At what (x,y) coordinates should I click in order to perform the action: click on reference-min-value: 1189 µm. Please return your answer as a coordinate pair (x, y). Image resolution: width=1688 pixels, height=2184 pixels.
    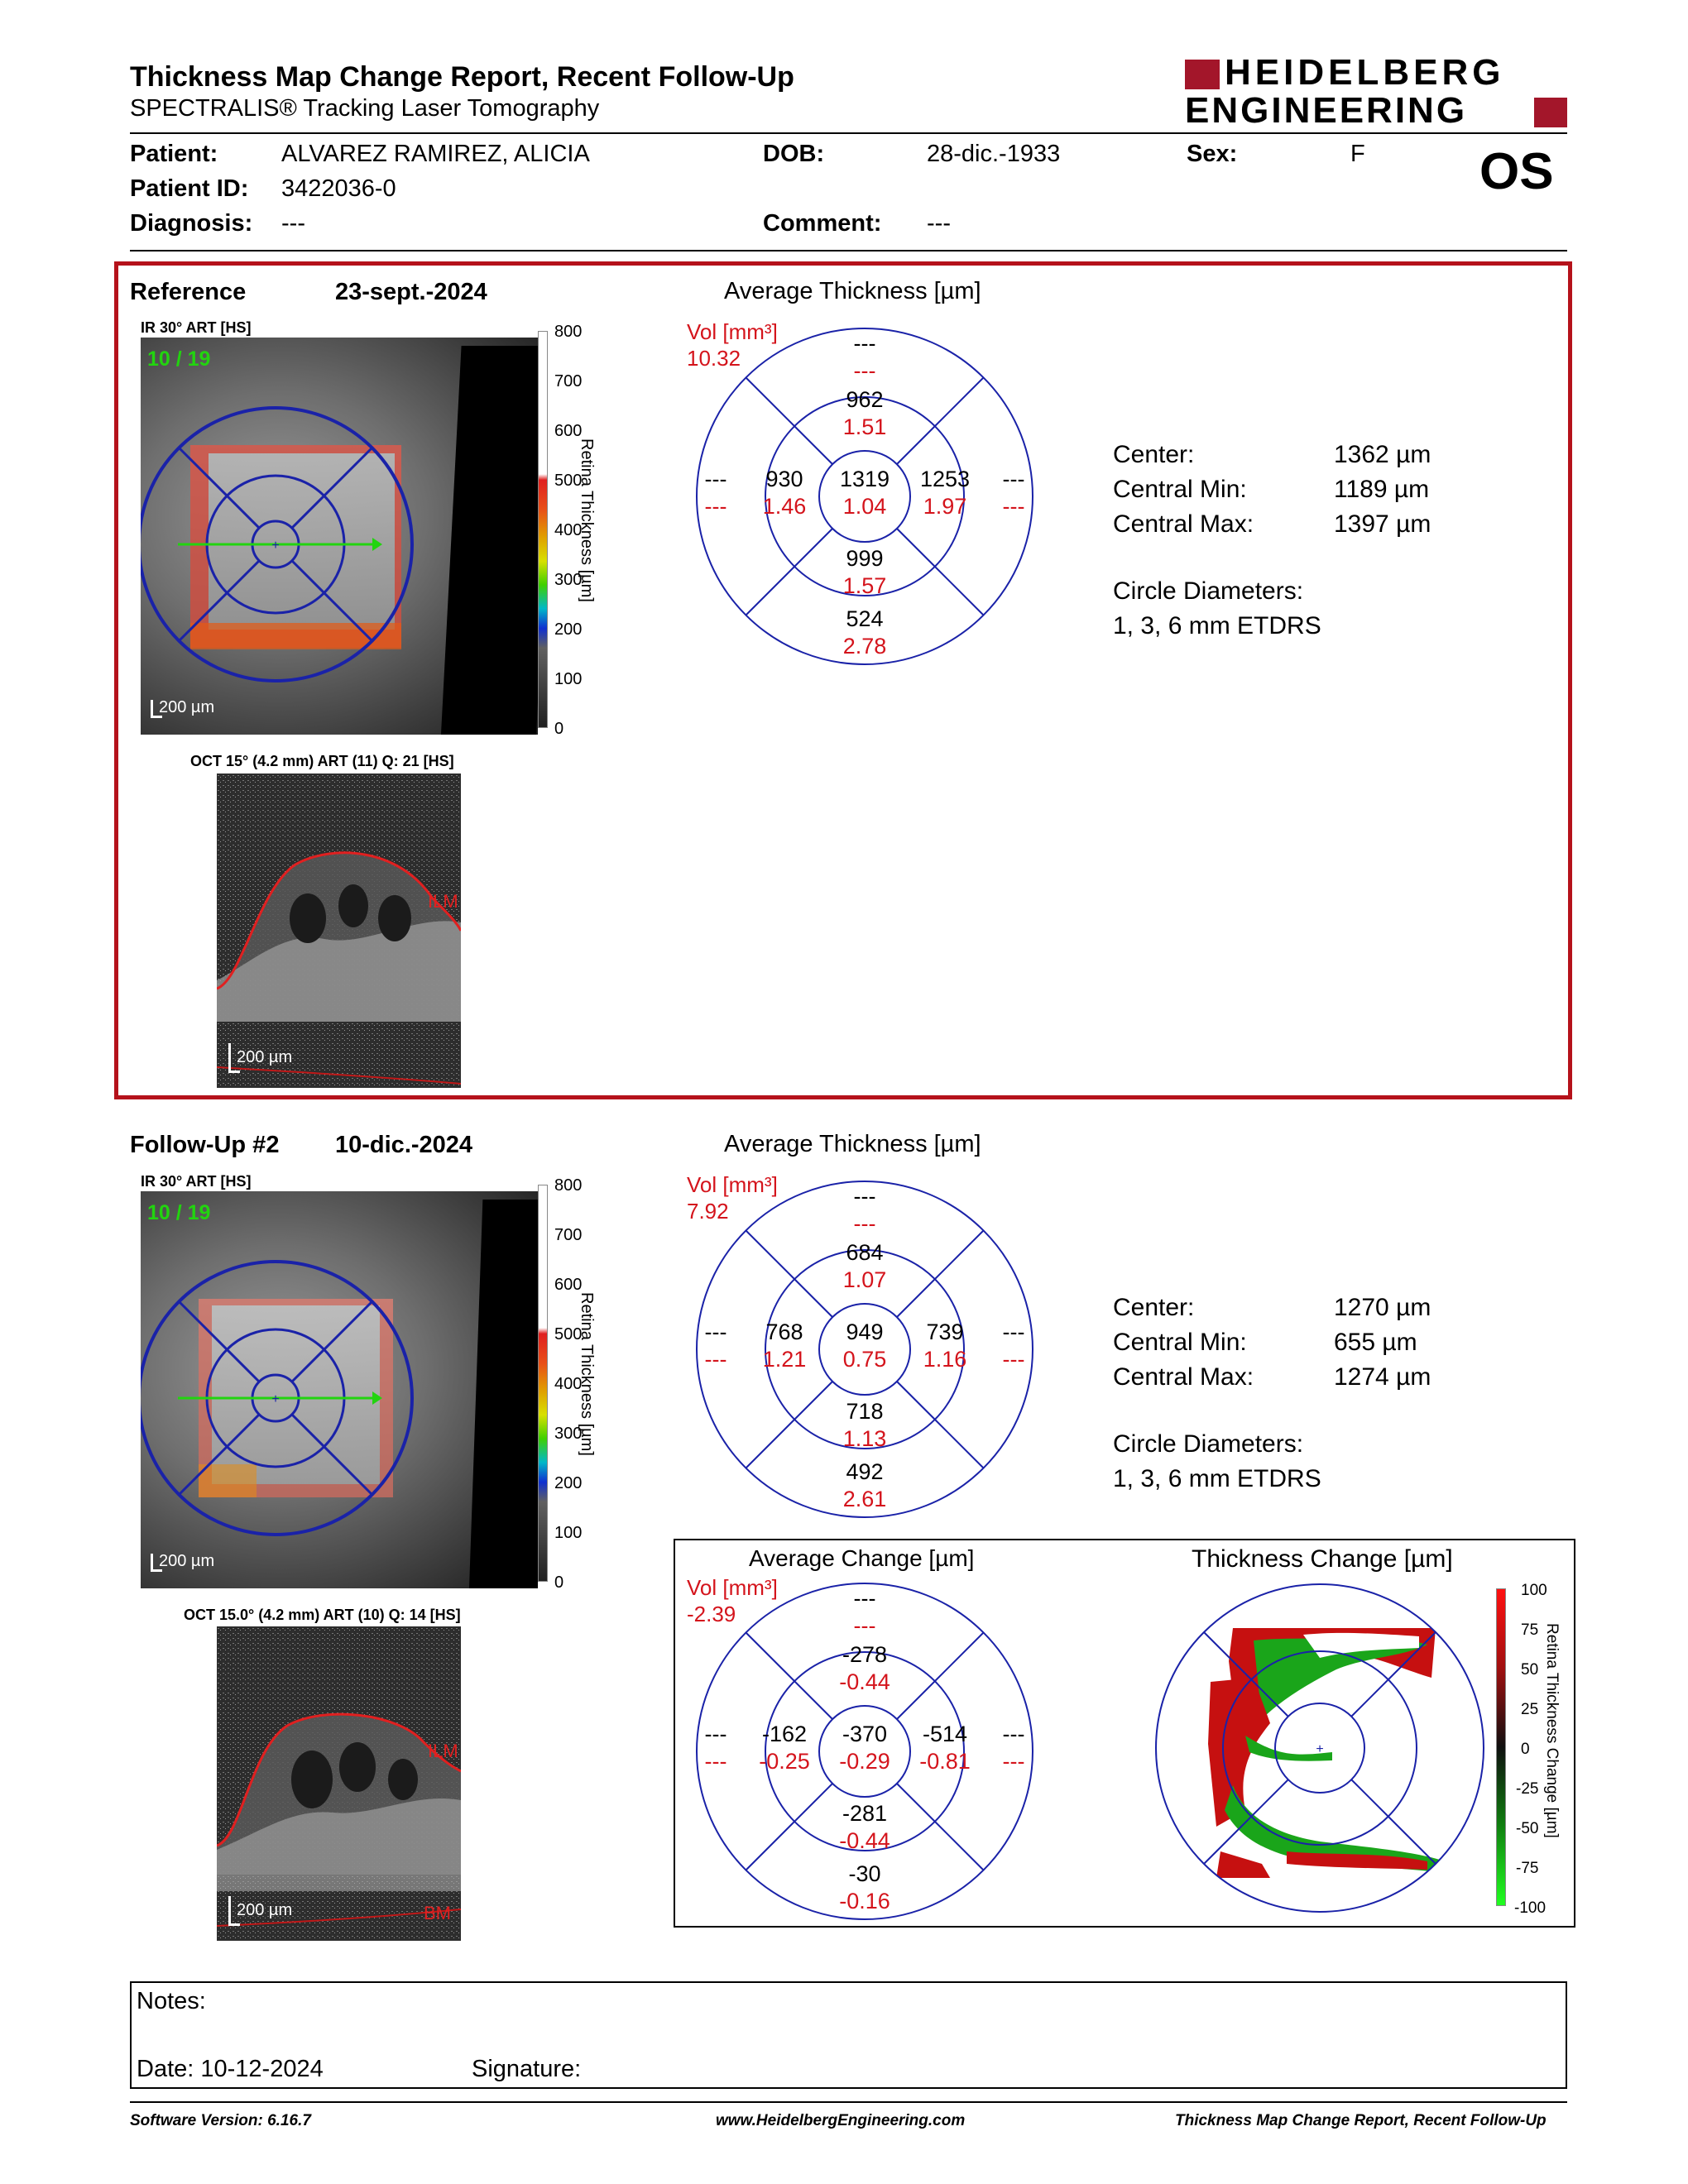
    Looking at the image, I should click on (1382, 489).